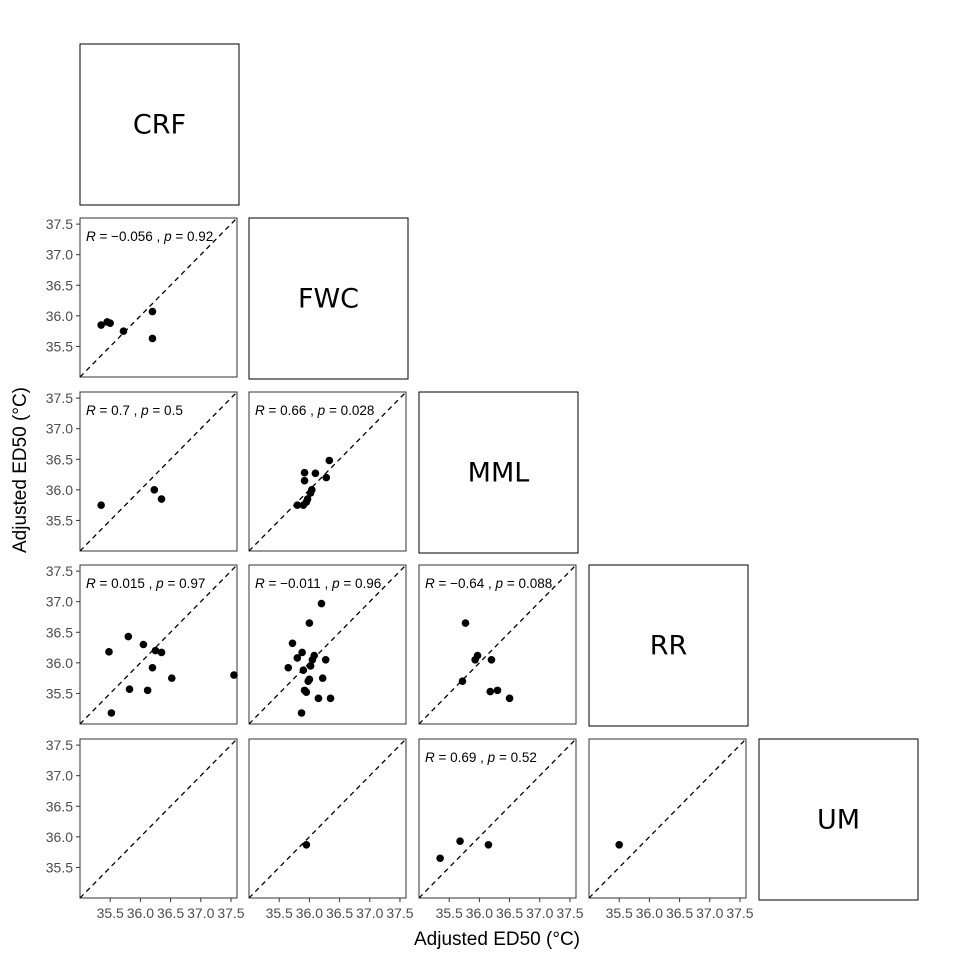 The height and width of the screenshot is (960, 960). I want to click on scatter-panel-mml-vs-fwc: R = 0.66 , p = 0.028, so click(327, 471).